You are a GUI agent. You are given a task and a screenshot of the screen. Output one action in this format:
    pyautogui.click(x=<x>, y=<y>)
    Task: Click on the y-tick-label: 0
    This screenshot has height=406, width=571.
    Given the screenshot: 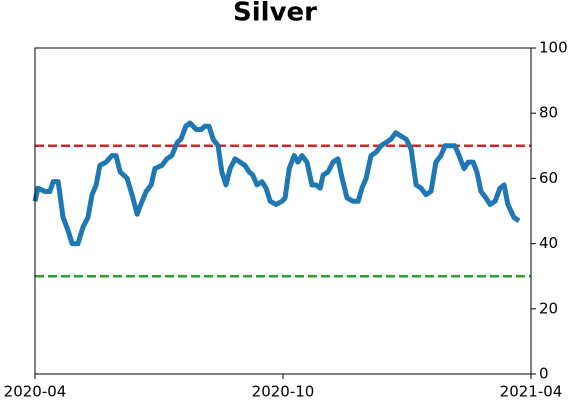 What is the action you would take?
    pyautogui.click(x=544, y=374)
    